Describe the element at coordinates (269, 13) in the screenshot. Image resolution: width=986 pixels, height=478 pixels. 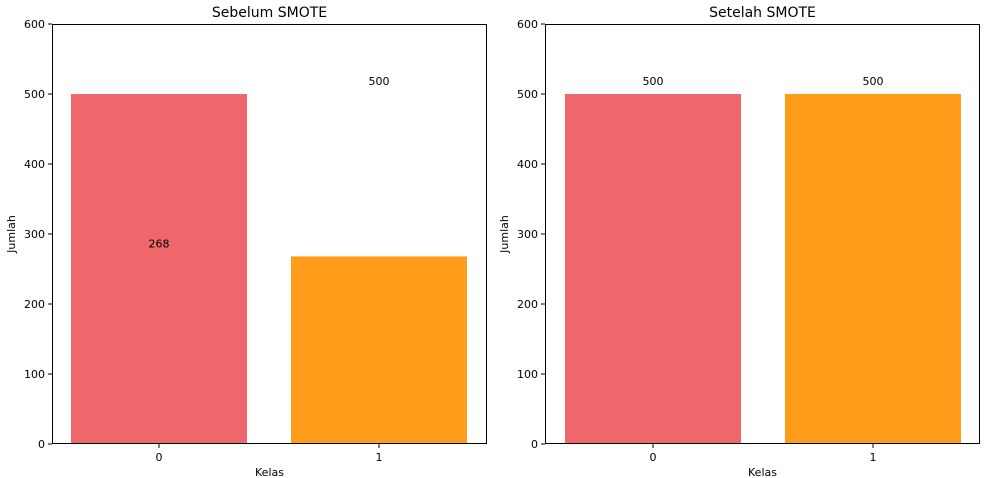
I see `chart-title: Sebelum SMOTE` at that location.